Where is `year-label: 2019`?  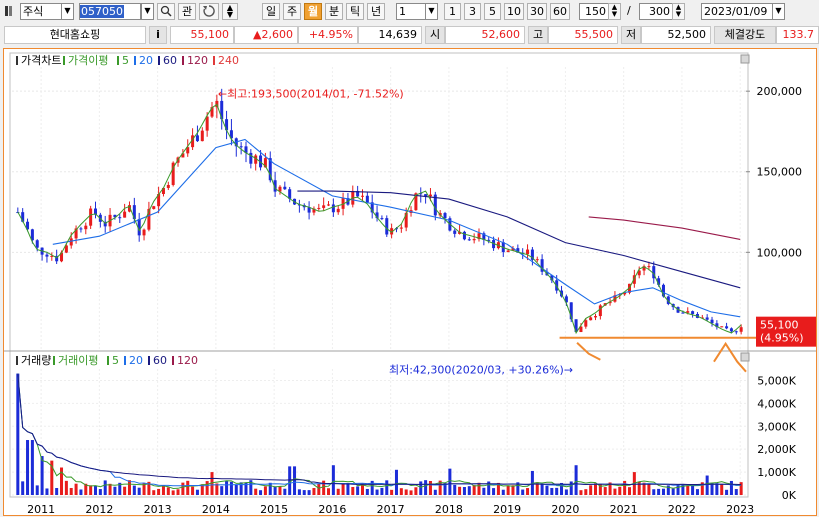
year-label: 2019 is located at coordinates (507, 509).